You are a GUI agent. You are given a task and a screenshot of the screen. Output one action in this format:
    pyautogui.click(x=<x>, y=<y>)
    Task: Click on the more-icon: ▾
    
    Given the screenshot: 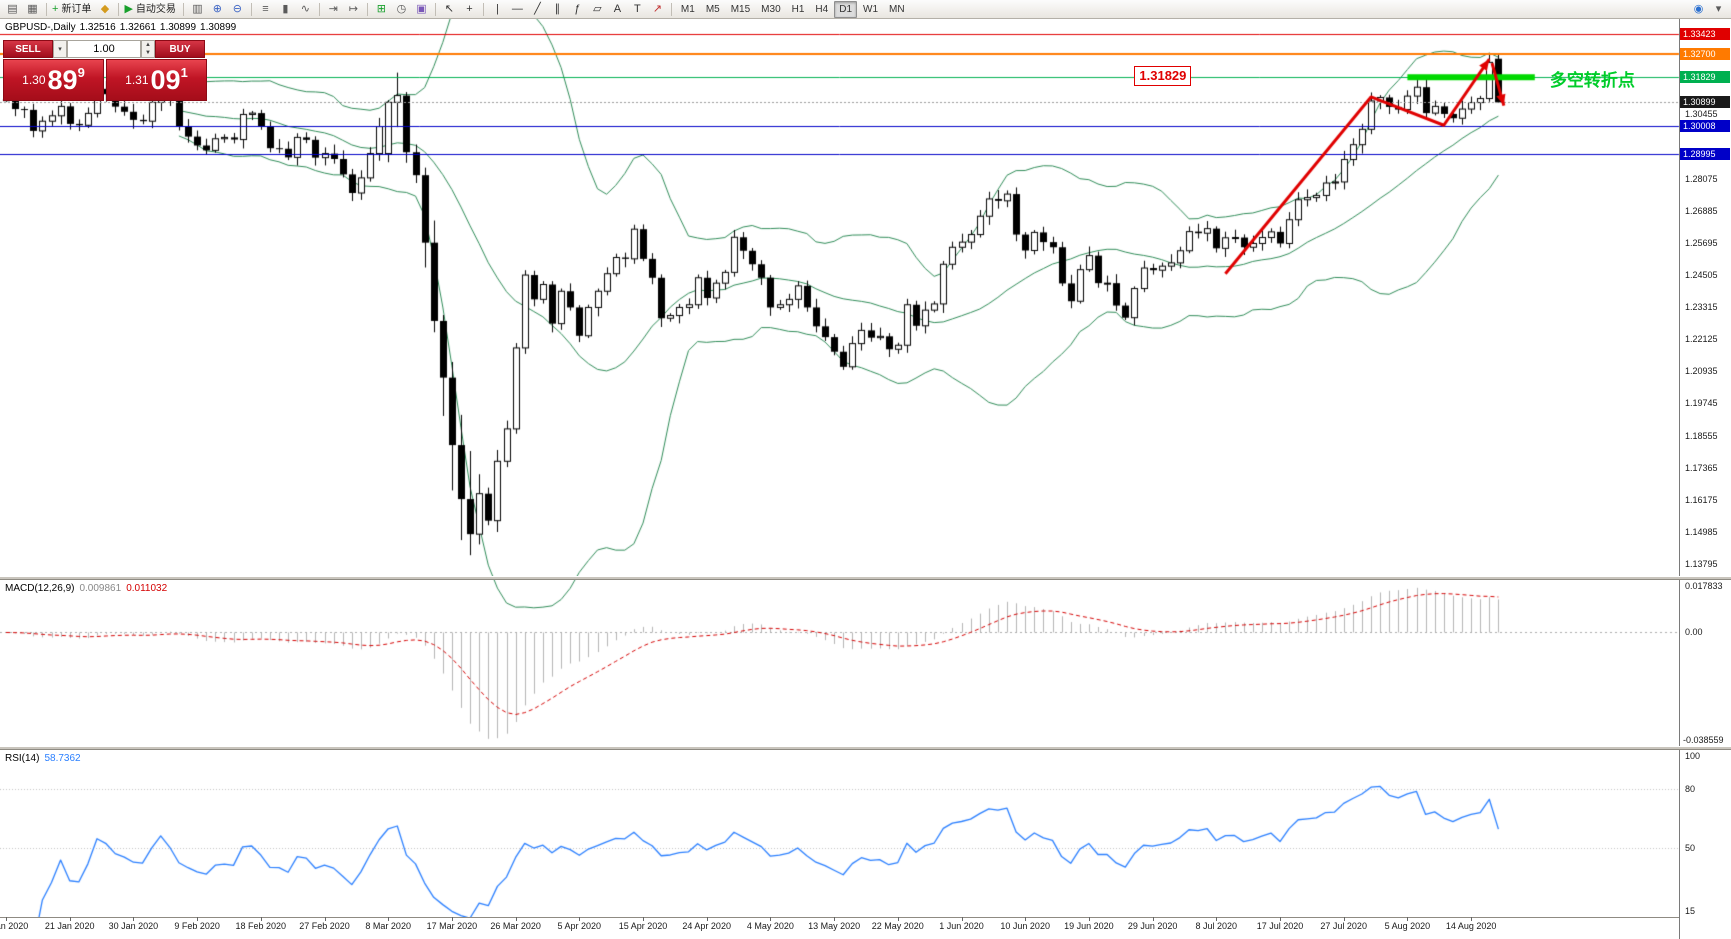 What is the action you would take?
    pyautogui.click(x=1718, y=9)
    